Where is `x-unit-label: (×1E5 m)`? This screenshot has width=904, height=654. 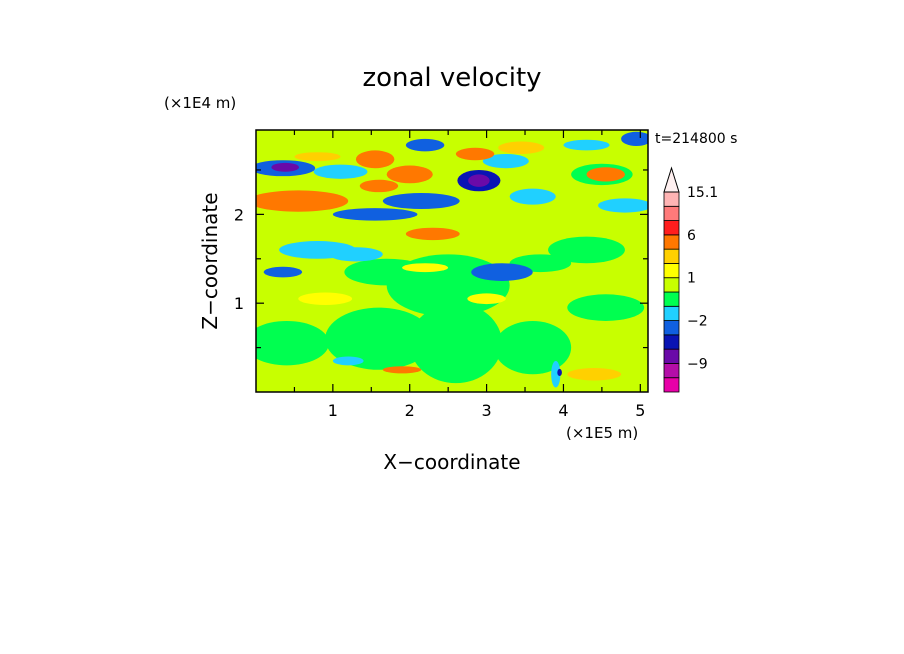
x-unit-label: (×1E5 m) is located at coordinates (602, 433).